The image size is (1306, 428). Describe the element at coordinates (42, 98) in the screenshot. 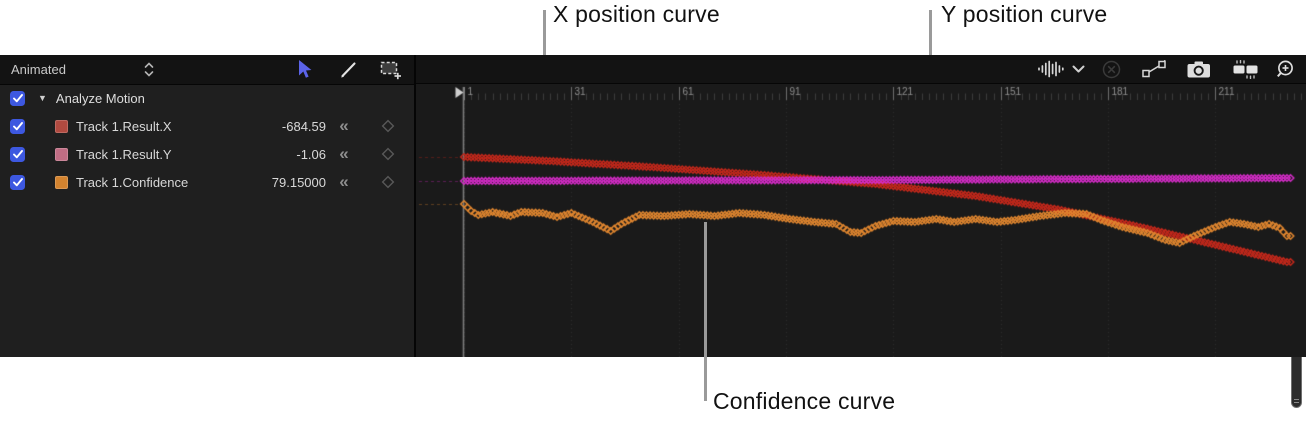

I see `disclosure-triangle-icon: ▼` at that location.